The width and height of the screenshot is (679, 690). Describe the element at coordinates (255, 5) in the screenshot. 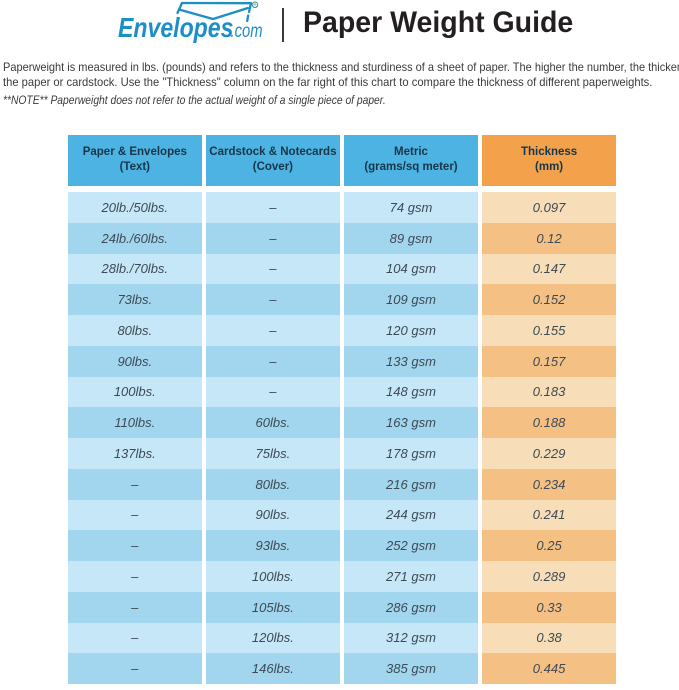

I see `svg-text: R` at that location.